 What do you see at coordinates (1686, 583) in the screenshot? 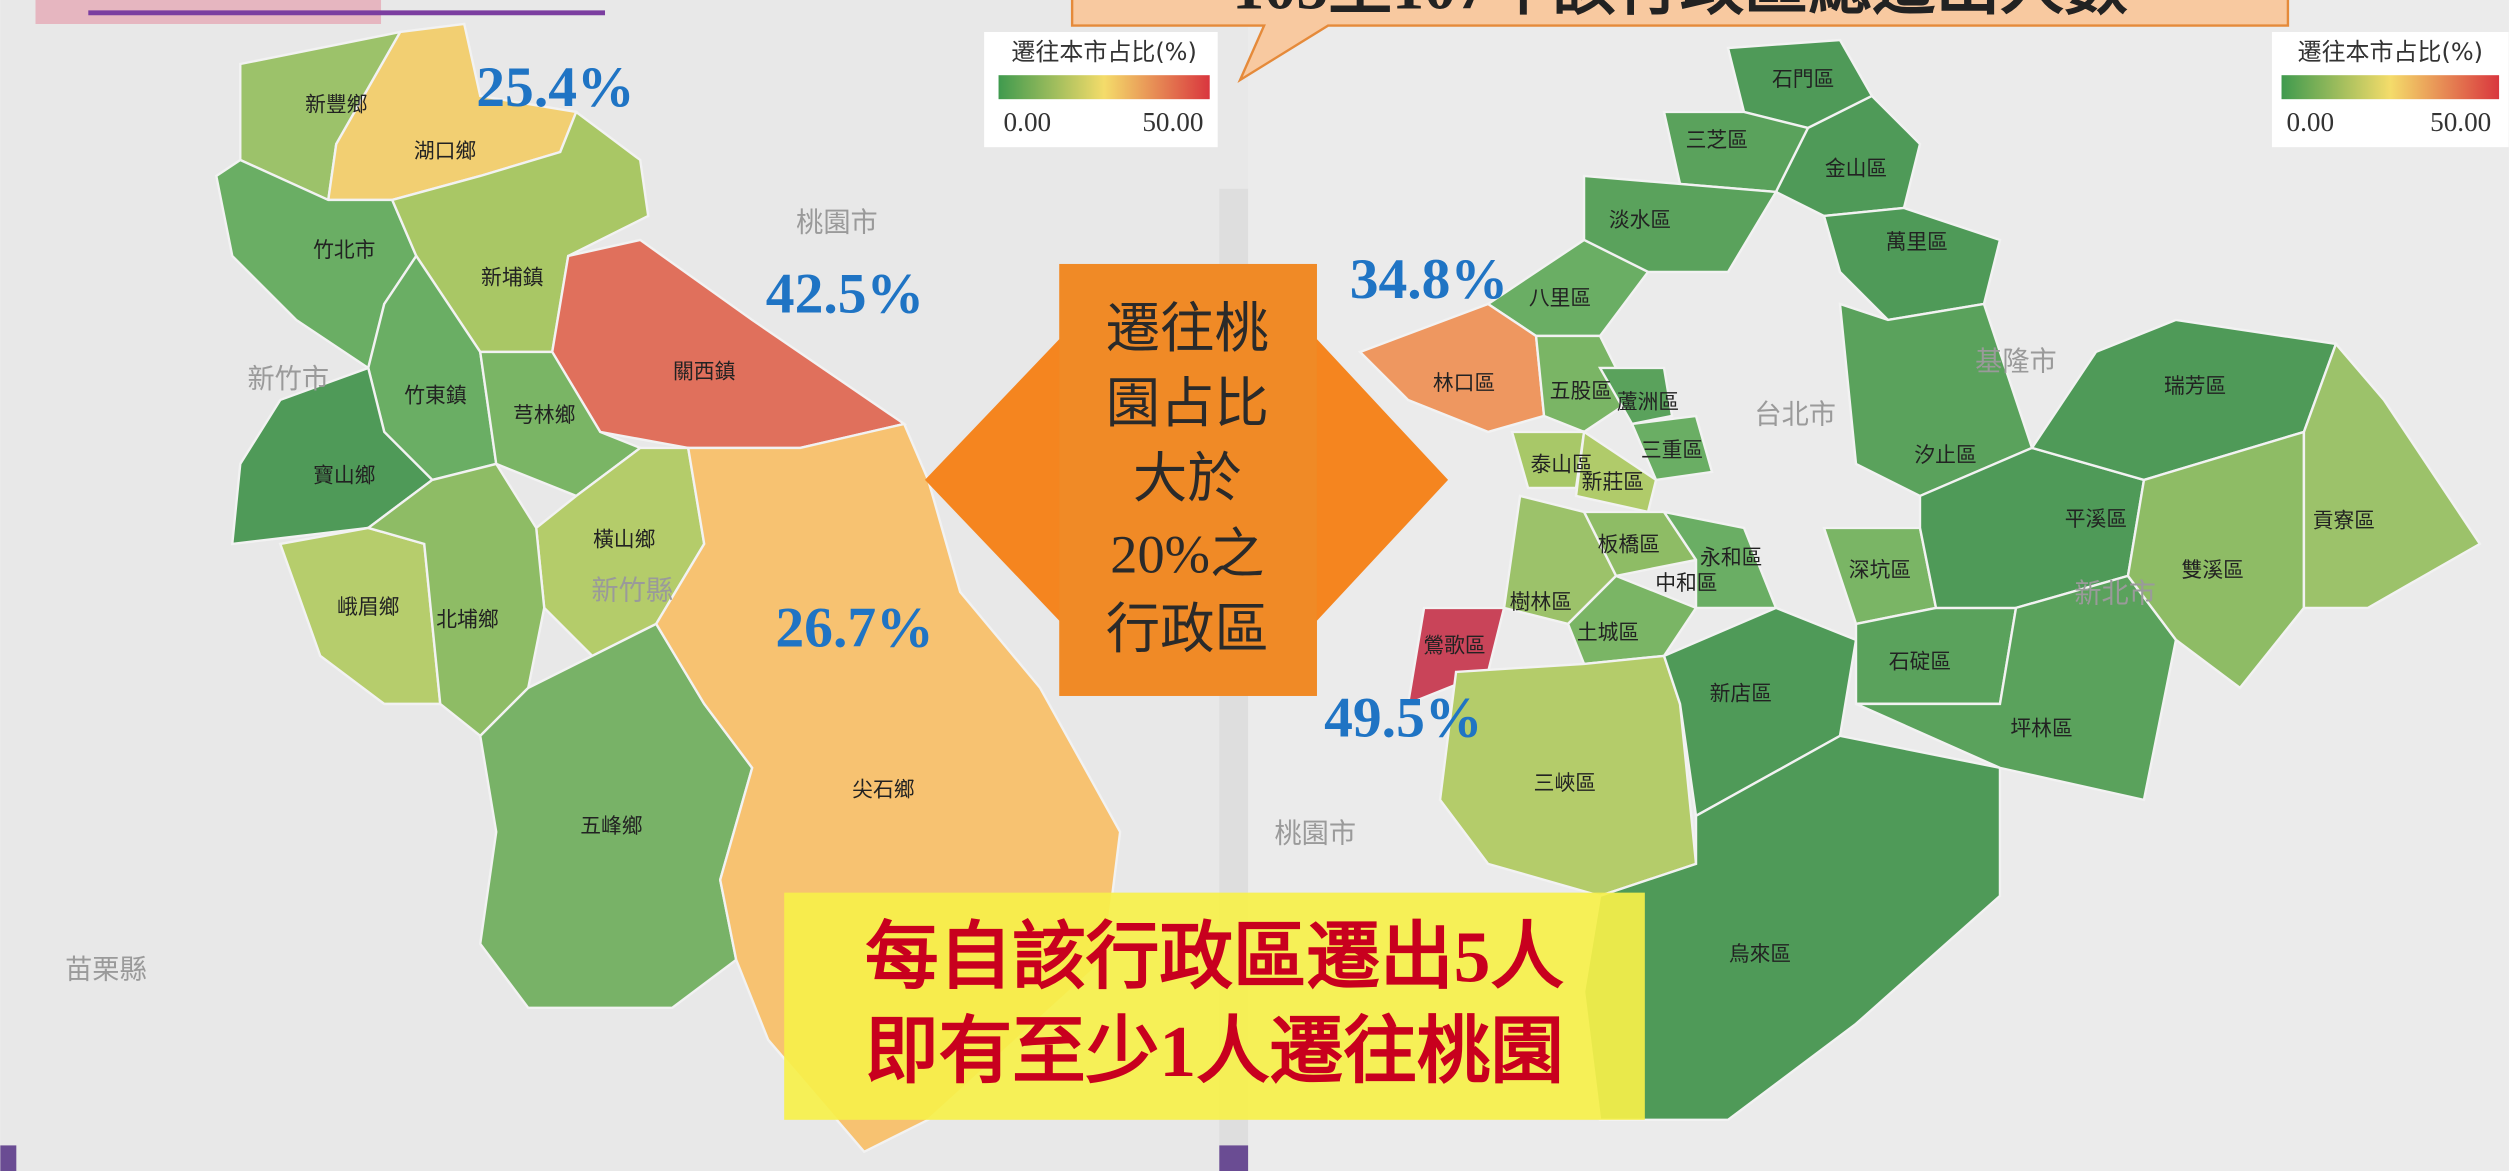
I see `district-label: 中和區` at bounding box center [1686, 583].